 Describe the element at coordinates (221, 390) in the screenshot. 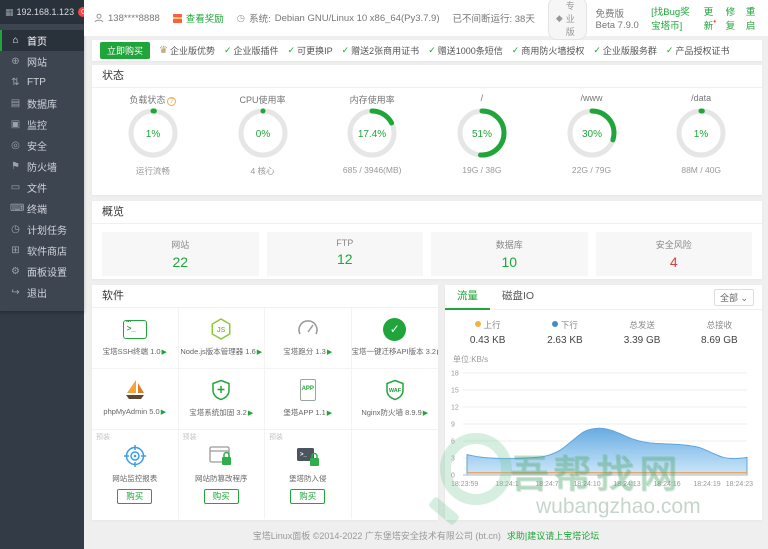

I see `shield-plus-icon` at that location.